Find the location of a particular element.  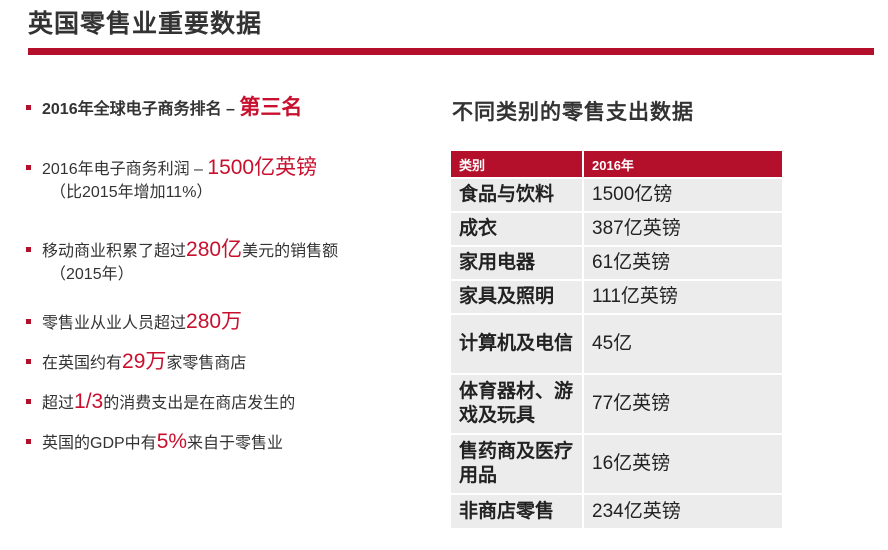

table-row: 计算机及电信 45亿 is located at coordinates (617, 343).